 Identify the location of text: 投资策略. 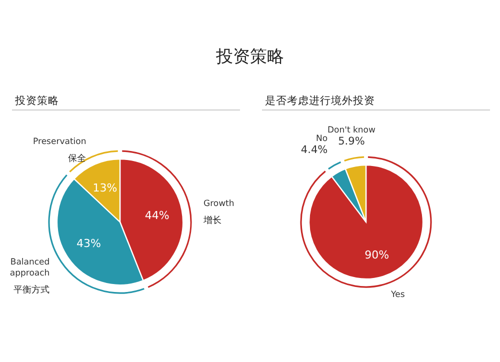
(249, 57).